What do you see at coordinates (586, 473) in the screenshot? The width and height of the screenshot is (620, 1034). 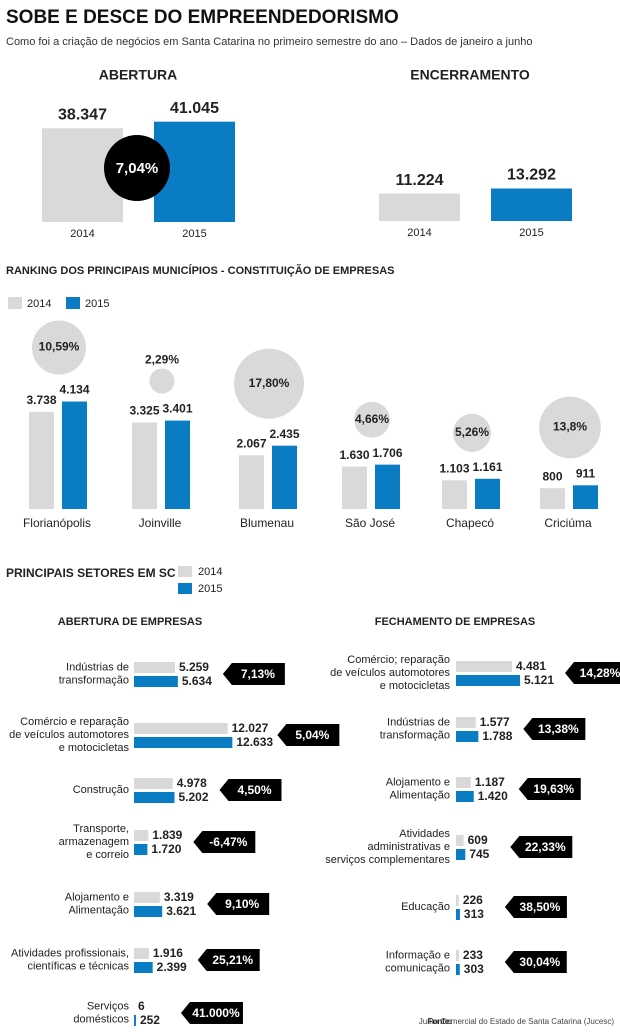 I see `value-label: 911` at bounding box center [586, 473].